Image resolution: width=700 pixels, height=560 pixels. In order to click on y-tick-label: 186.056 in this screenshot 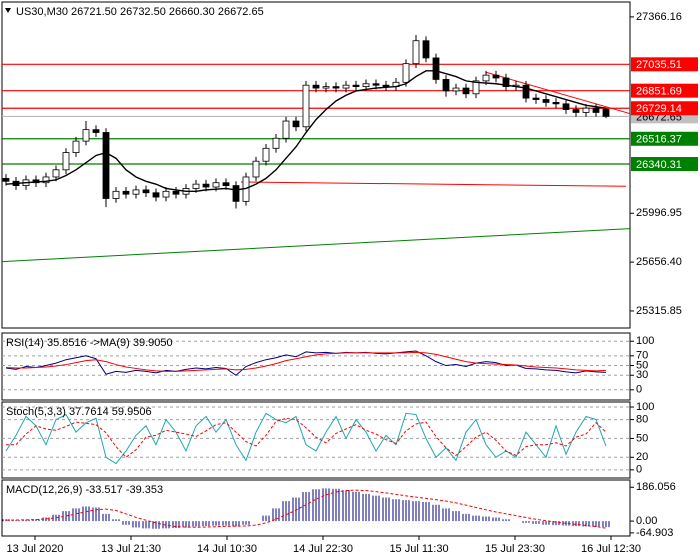, I will do `click(656, 487)`.